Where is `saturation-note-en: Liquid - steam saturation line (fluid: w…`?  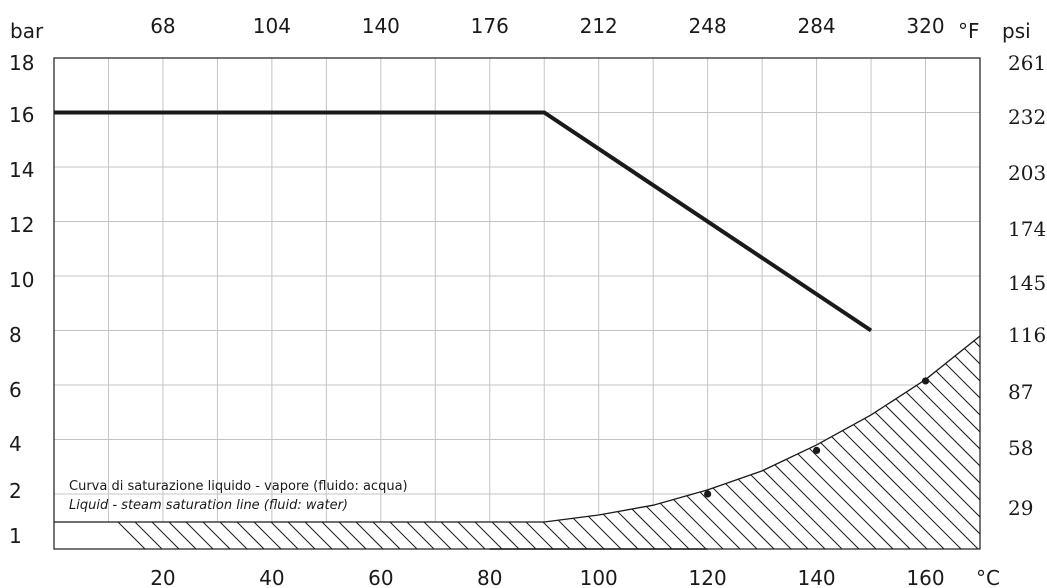
saturation-note-en: Liquid - steam saturation line (fluid: w… is located at coordinates (208, 505).